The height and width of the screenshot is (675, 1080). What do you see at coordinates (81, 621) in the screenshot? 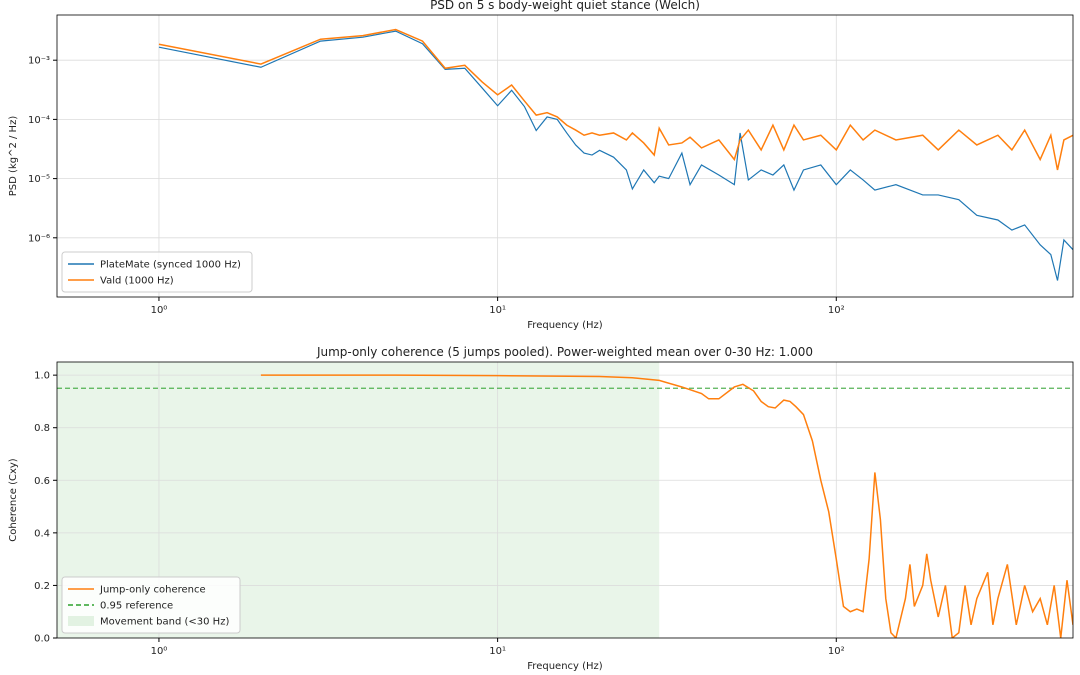
I see `legend-swatch` at bounding box center [81, 621].